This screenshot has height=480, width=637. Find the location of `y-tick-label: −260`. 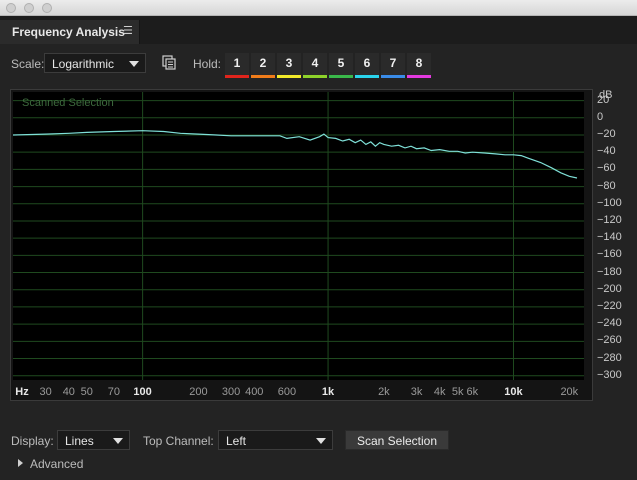

y-tick-label: −260 is located at coordinates (609, 340).